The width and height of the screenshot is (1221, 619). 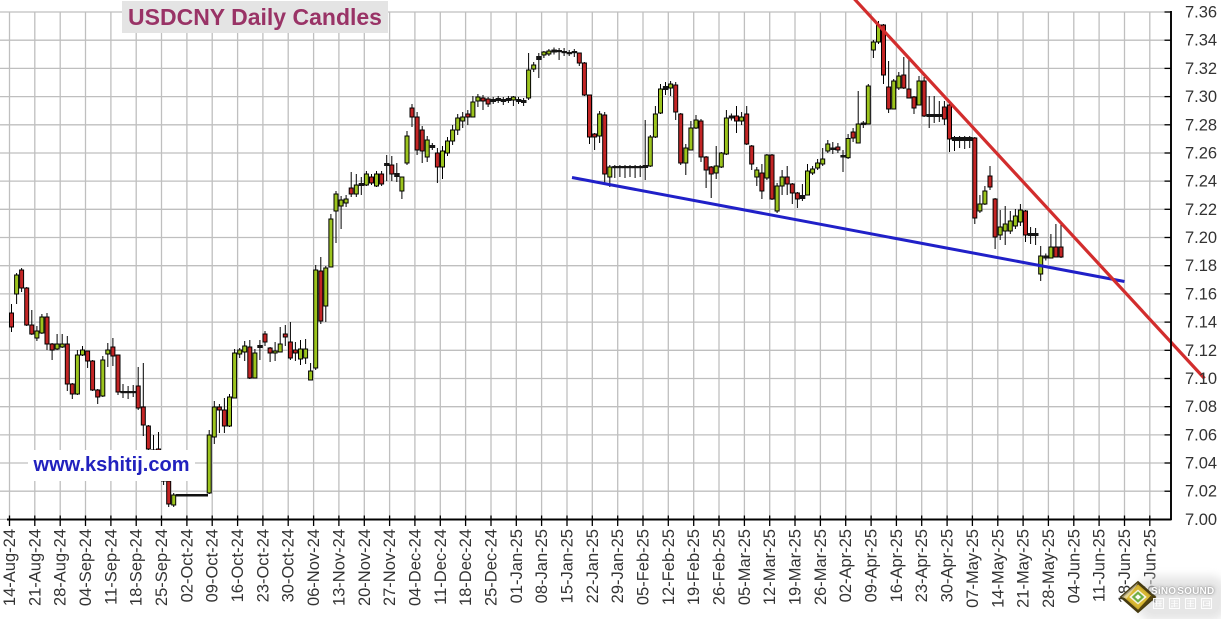 What do you see at coordinates (415, 567) in the screenshot?
I see `svg-text: 04-Dec-24` at bounding box center [415, 567].